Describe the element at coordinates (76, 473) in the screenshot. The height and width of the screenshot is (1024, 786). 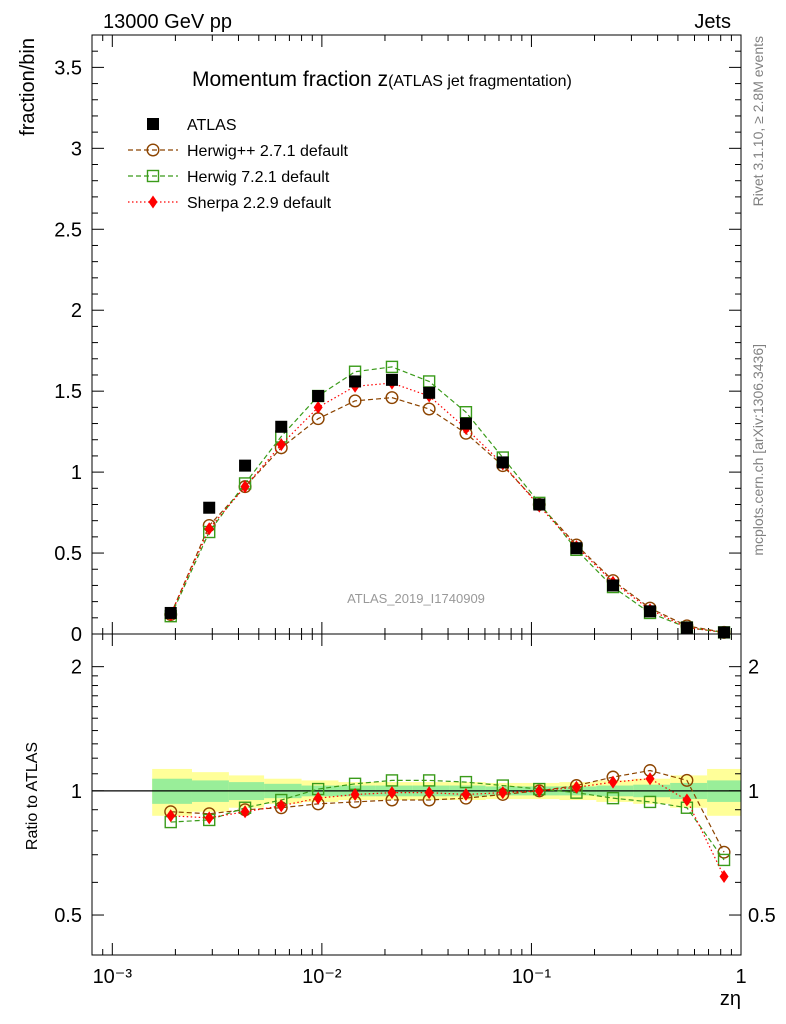
I see `y-tick-label: 1` at that location.